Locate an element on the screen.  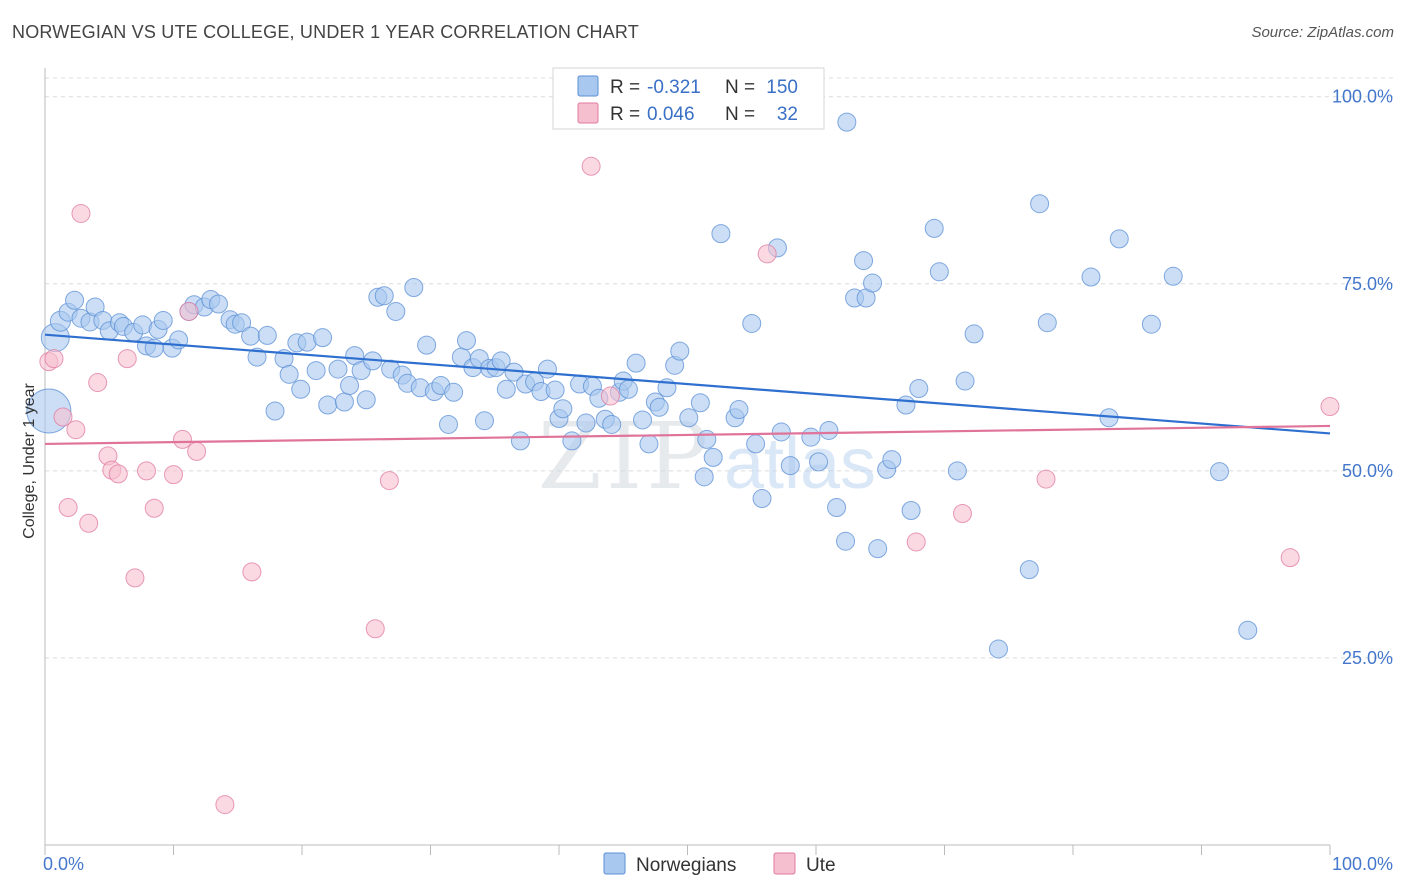
trend-lines is located at coordinates (687, 389).